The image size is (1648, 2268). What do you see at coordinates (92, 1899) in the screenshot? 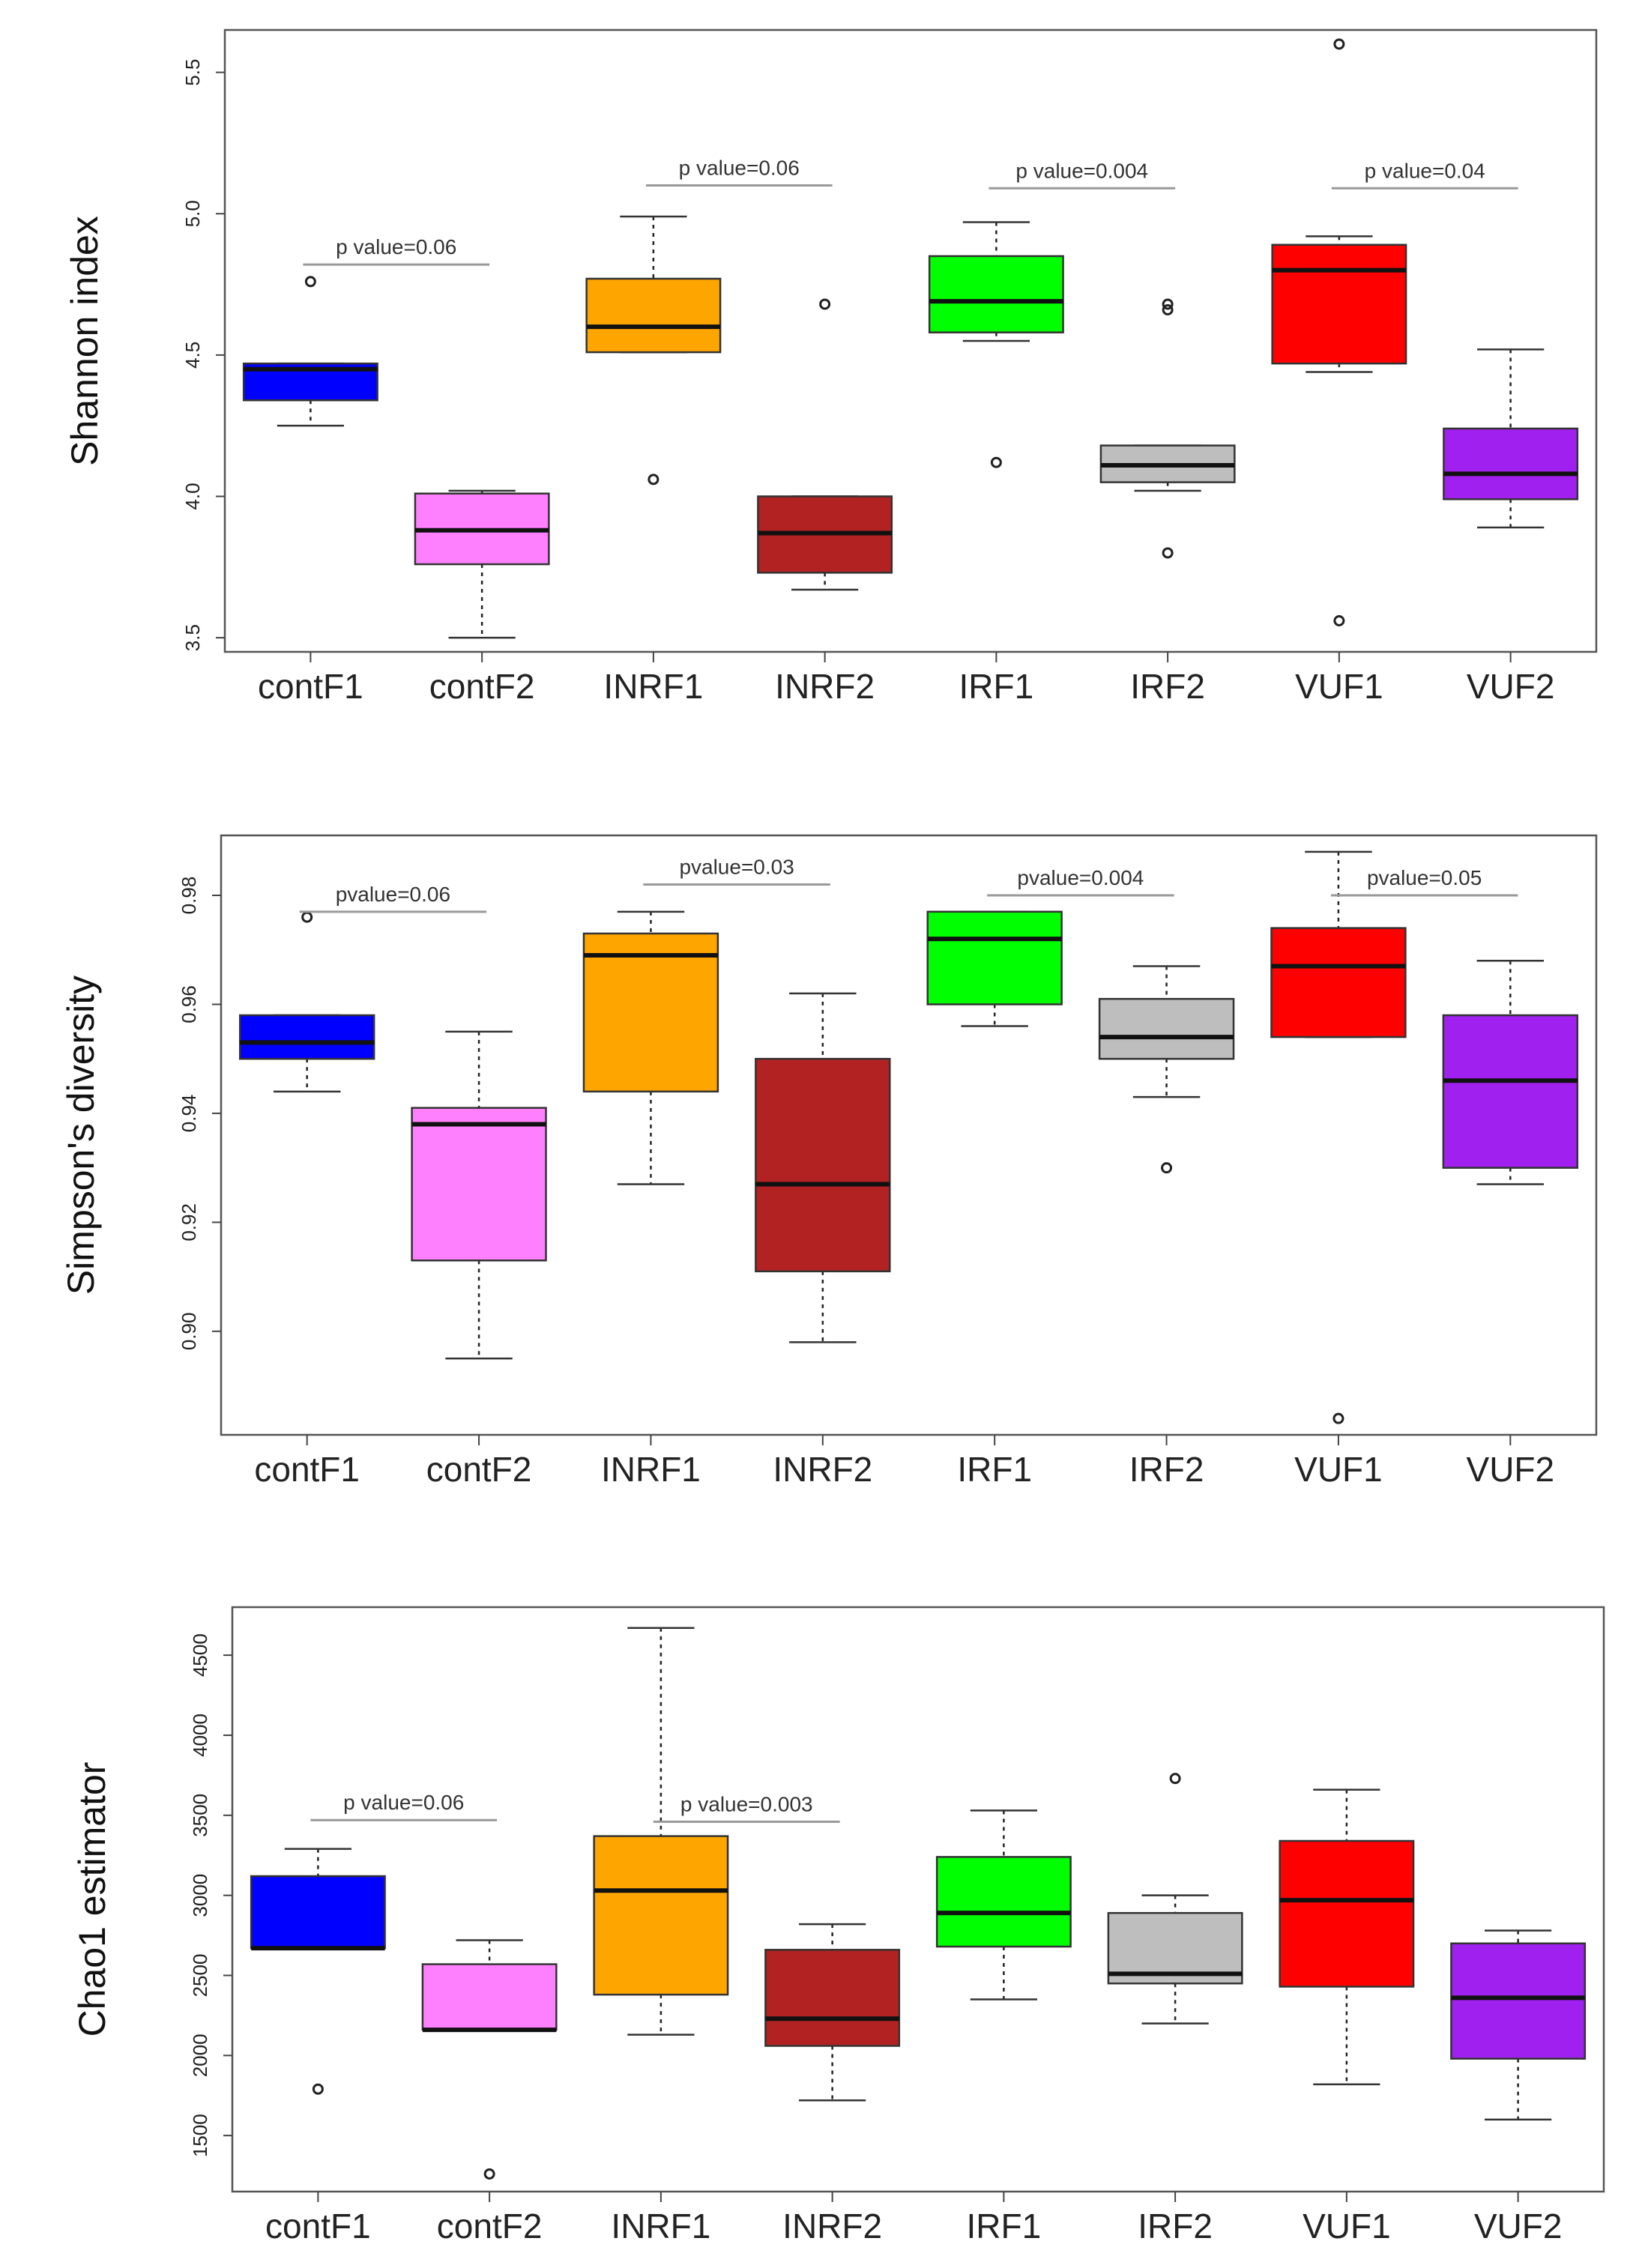
I see `y-axis-label: Chao1 estimator` at bounding box center [92, 1899].